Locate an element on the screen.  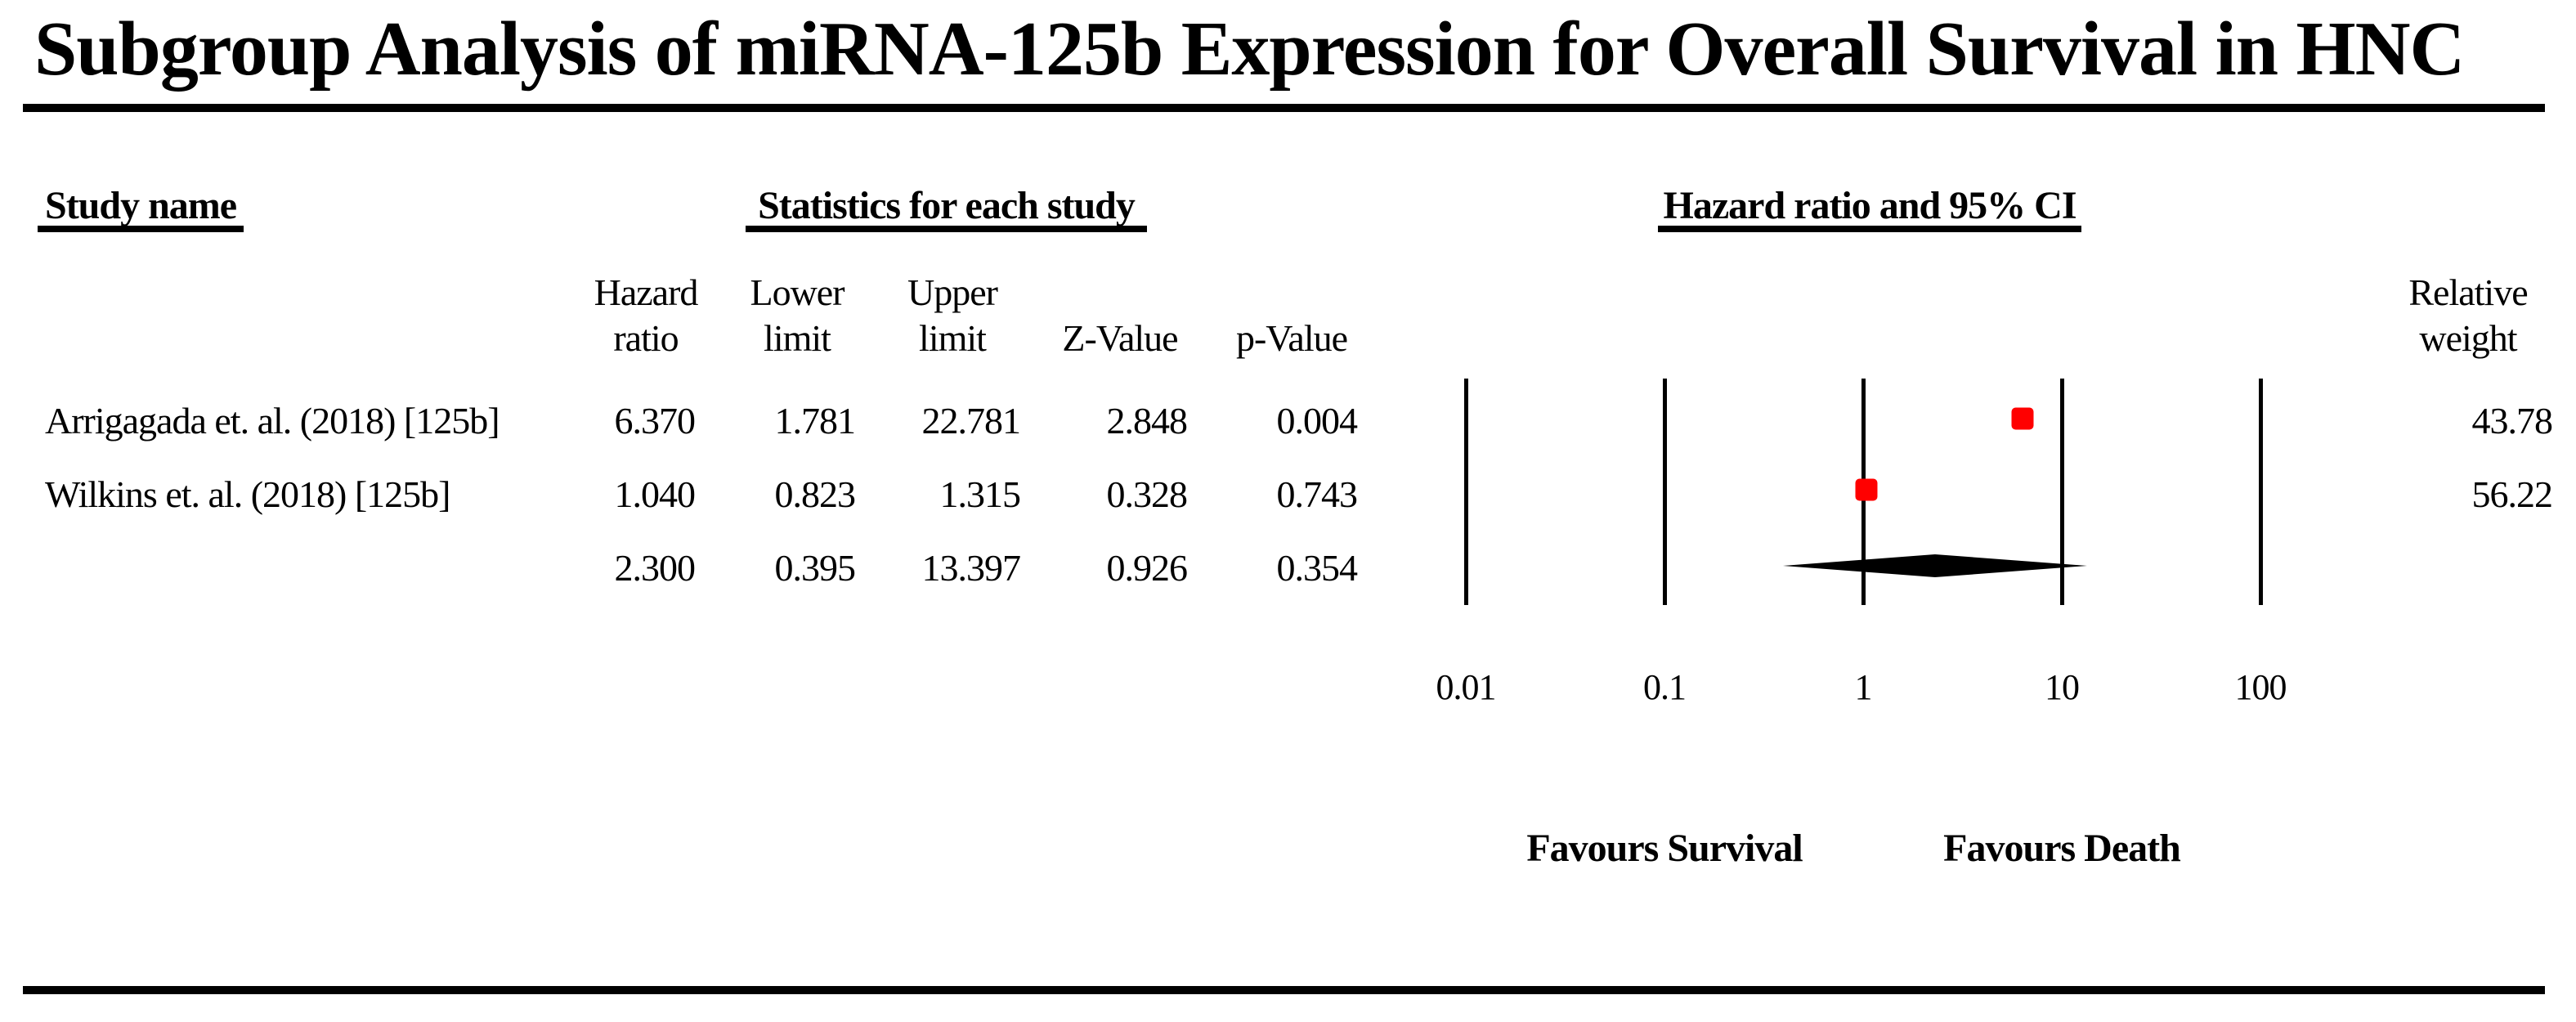
column-header-line: Lower is located at coordinates (797, 292).